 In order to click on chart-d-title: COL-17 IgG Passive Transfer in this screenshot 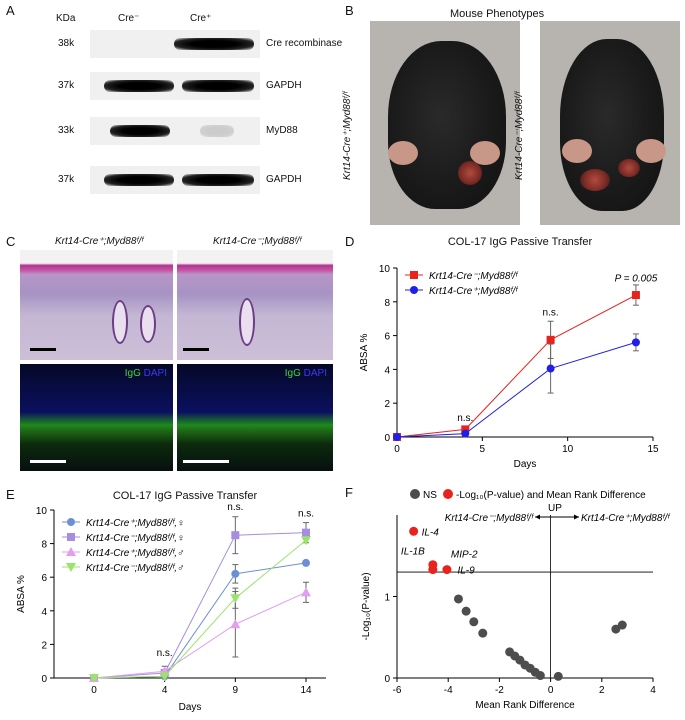, I will do `click(520, 242)`.